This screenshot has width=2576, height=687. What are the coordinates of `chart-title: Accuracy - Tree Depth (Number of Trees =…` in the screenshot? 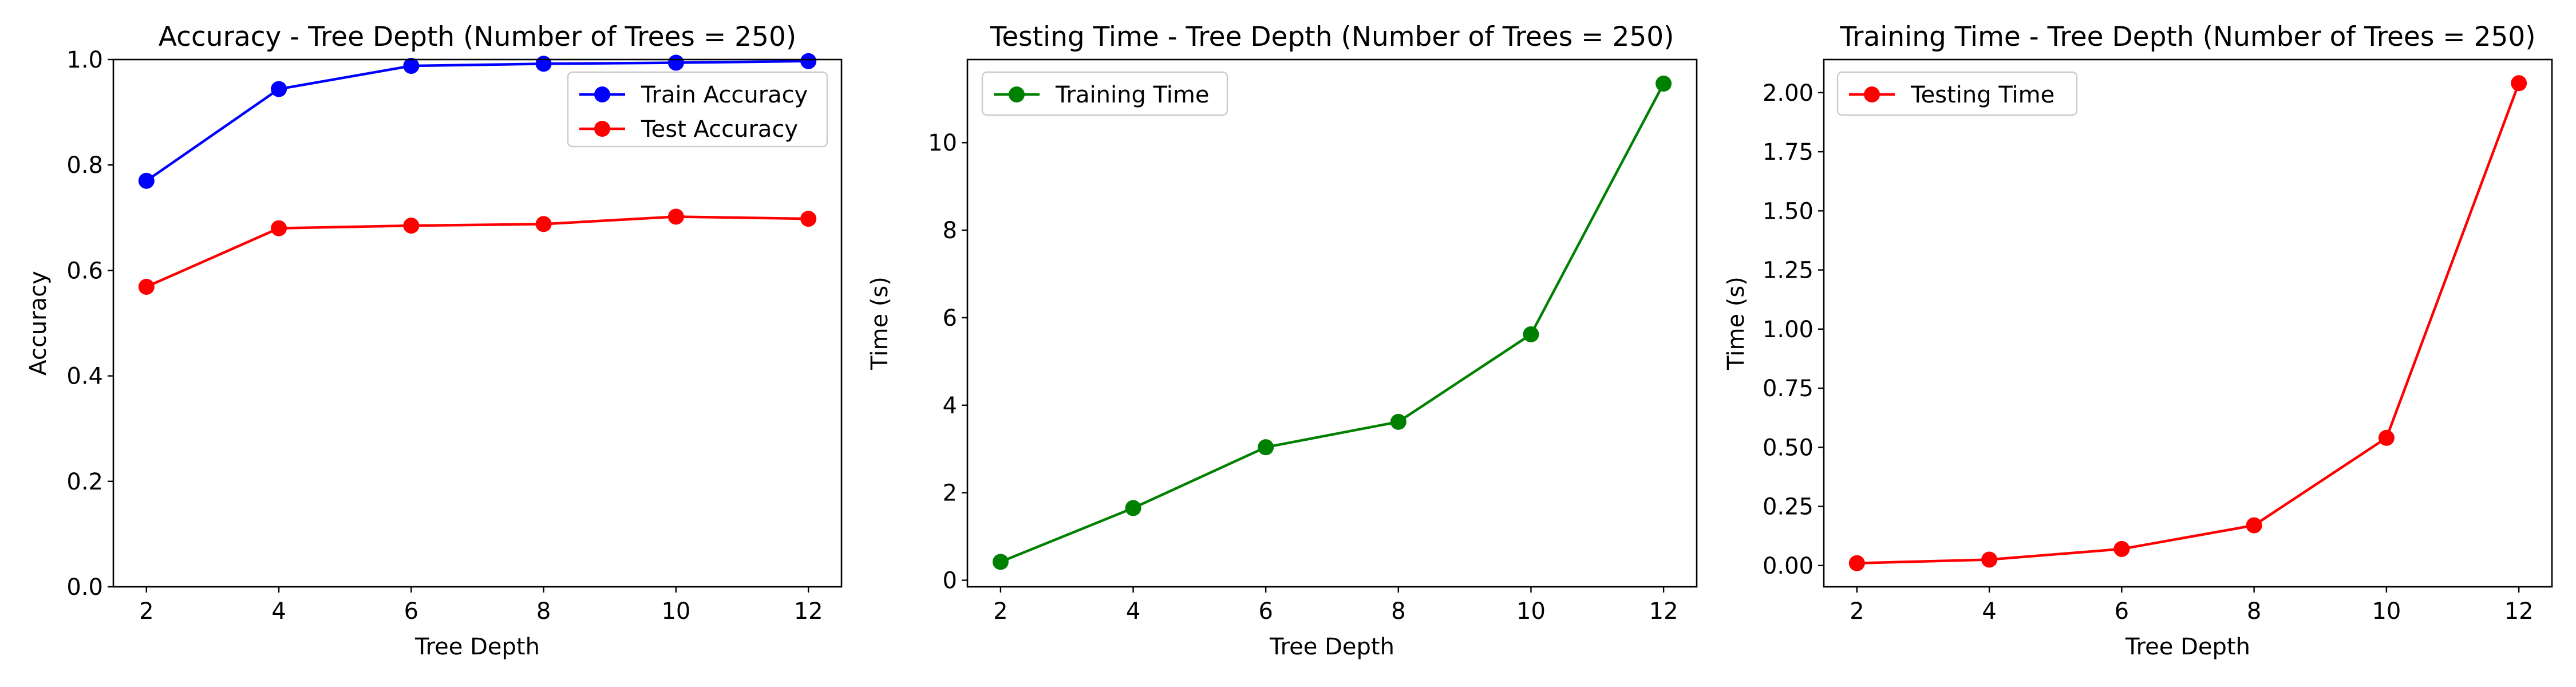 It's located at (477, 37).